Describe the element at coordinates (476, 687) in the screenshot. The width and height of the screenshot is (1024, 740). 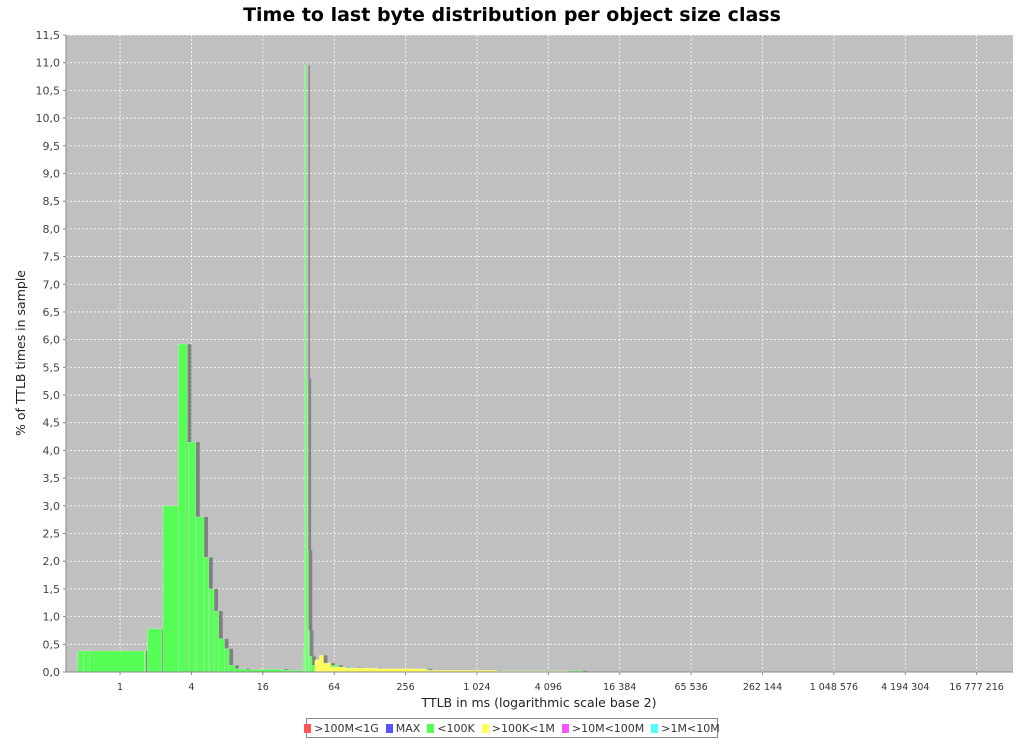
I see `x-tick-label: 1 024` at that location.